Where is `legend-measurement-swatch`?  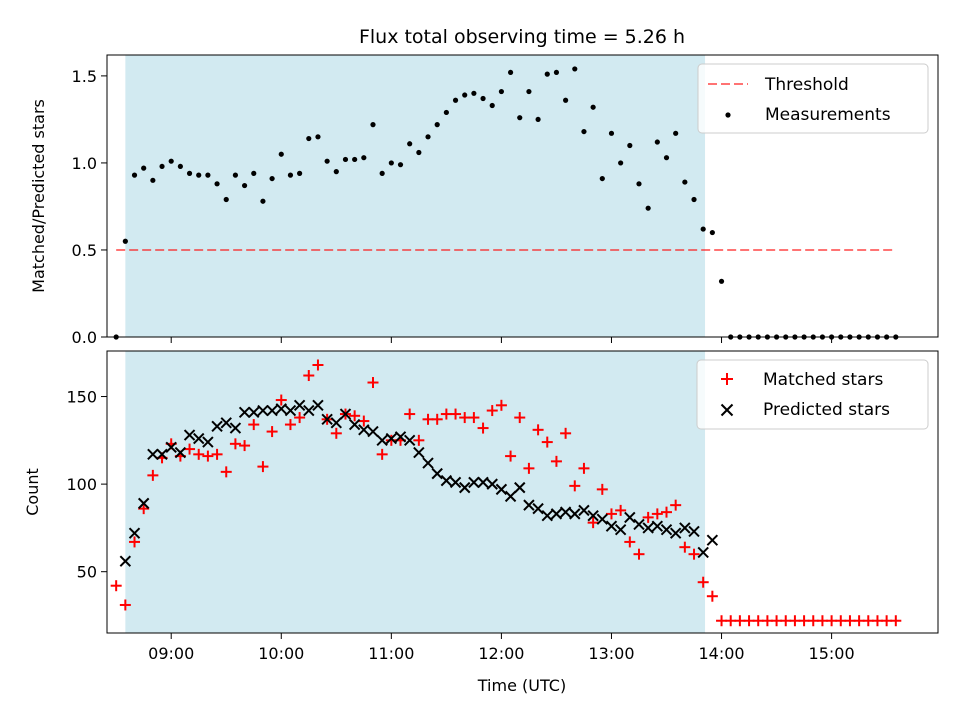
legend-measurement-swatch is located at coordinates (728, 115).